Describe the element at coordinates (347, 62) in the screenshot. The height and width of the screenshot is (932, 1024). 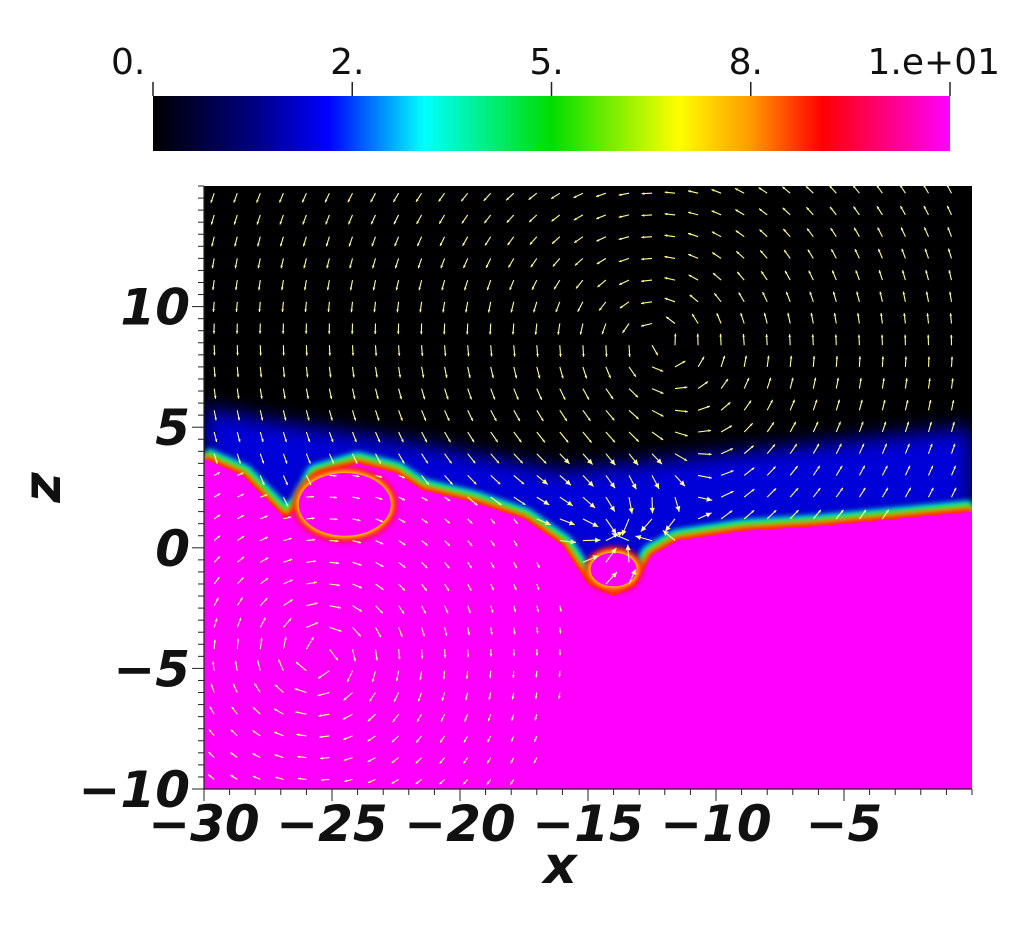
I see `colorbar-tick-label: 2.` at that location.